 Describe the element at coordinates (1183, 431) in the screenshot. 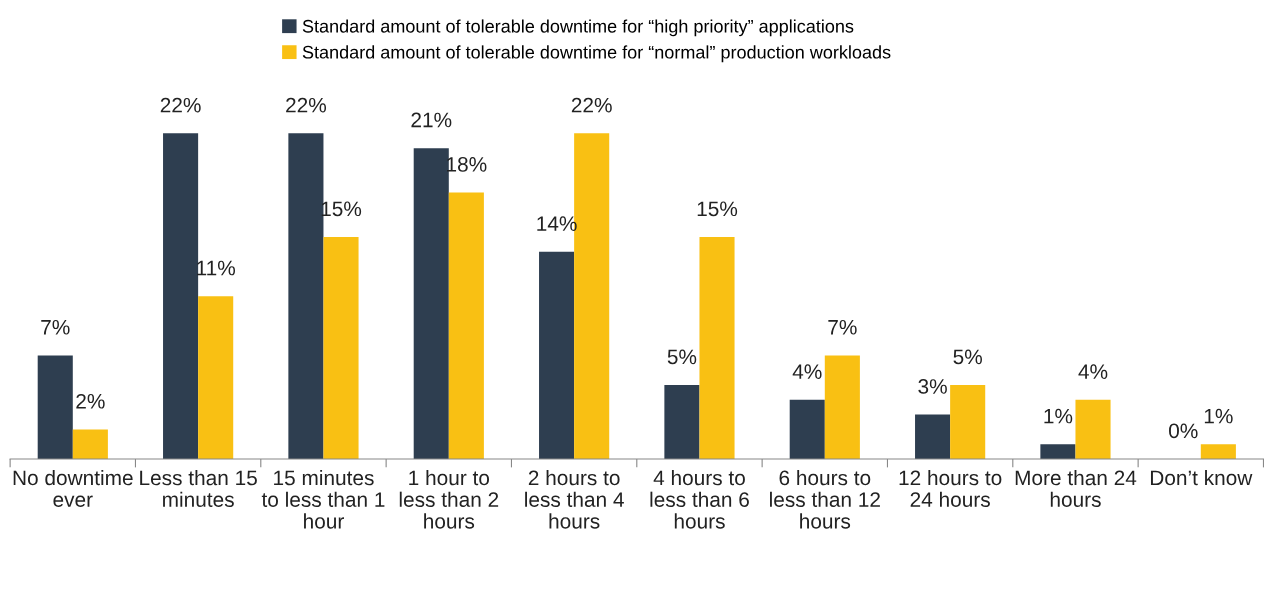

I see `data-label: 0%` at that location.